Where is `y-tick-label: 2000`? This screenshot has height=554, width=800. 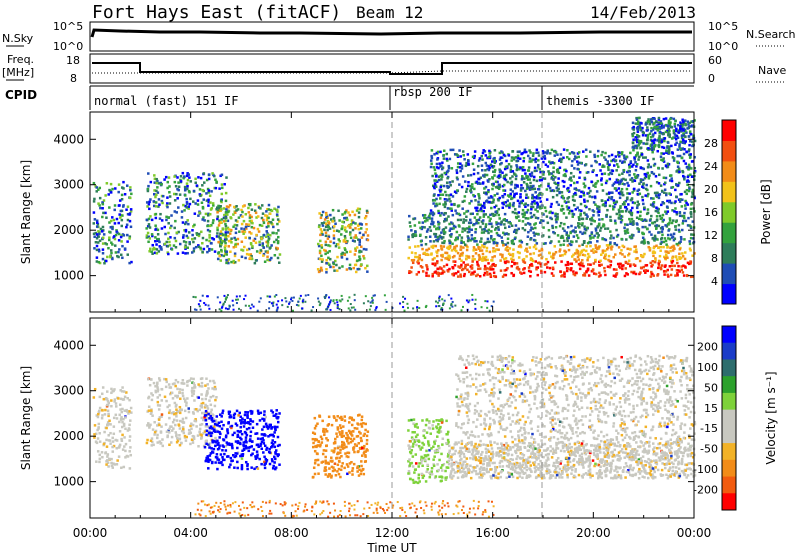 y-tick-label: 2000 is located at coordinates (68, 230).